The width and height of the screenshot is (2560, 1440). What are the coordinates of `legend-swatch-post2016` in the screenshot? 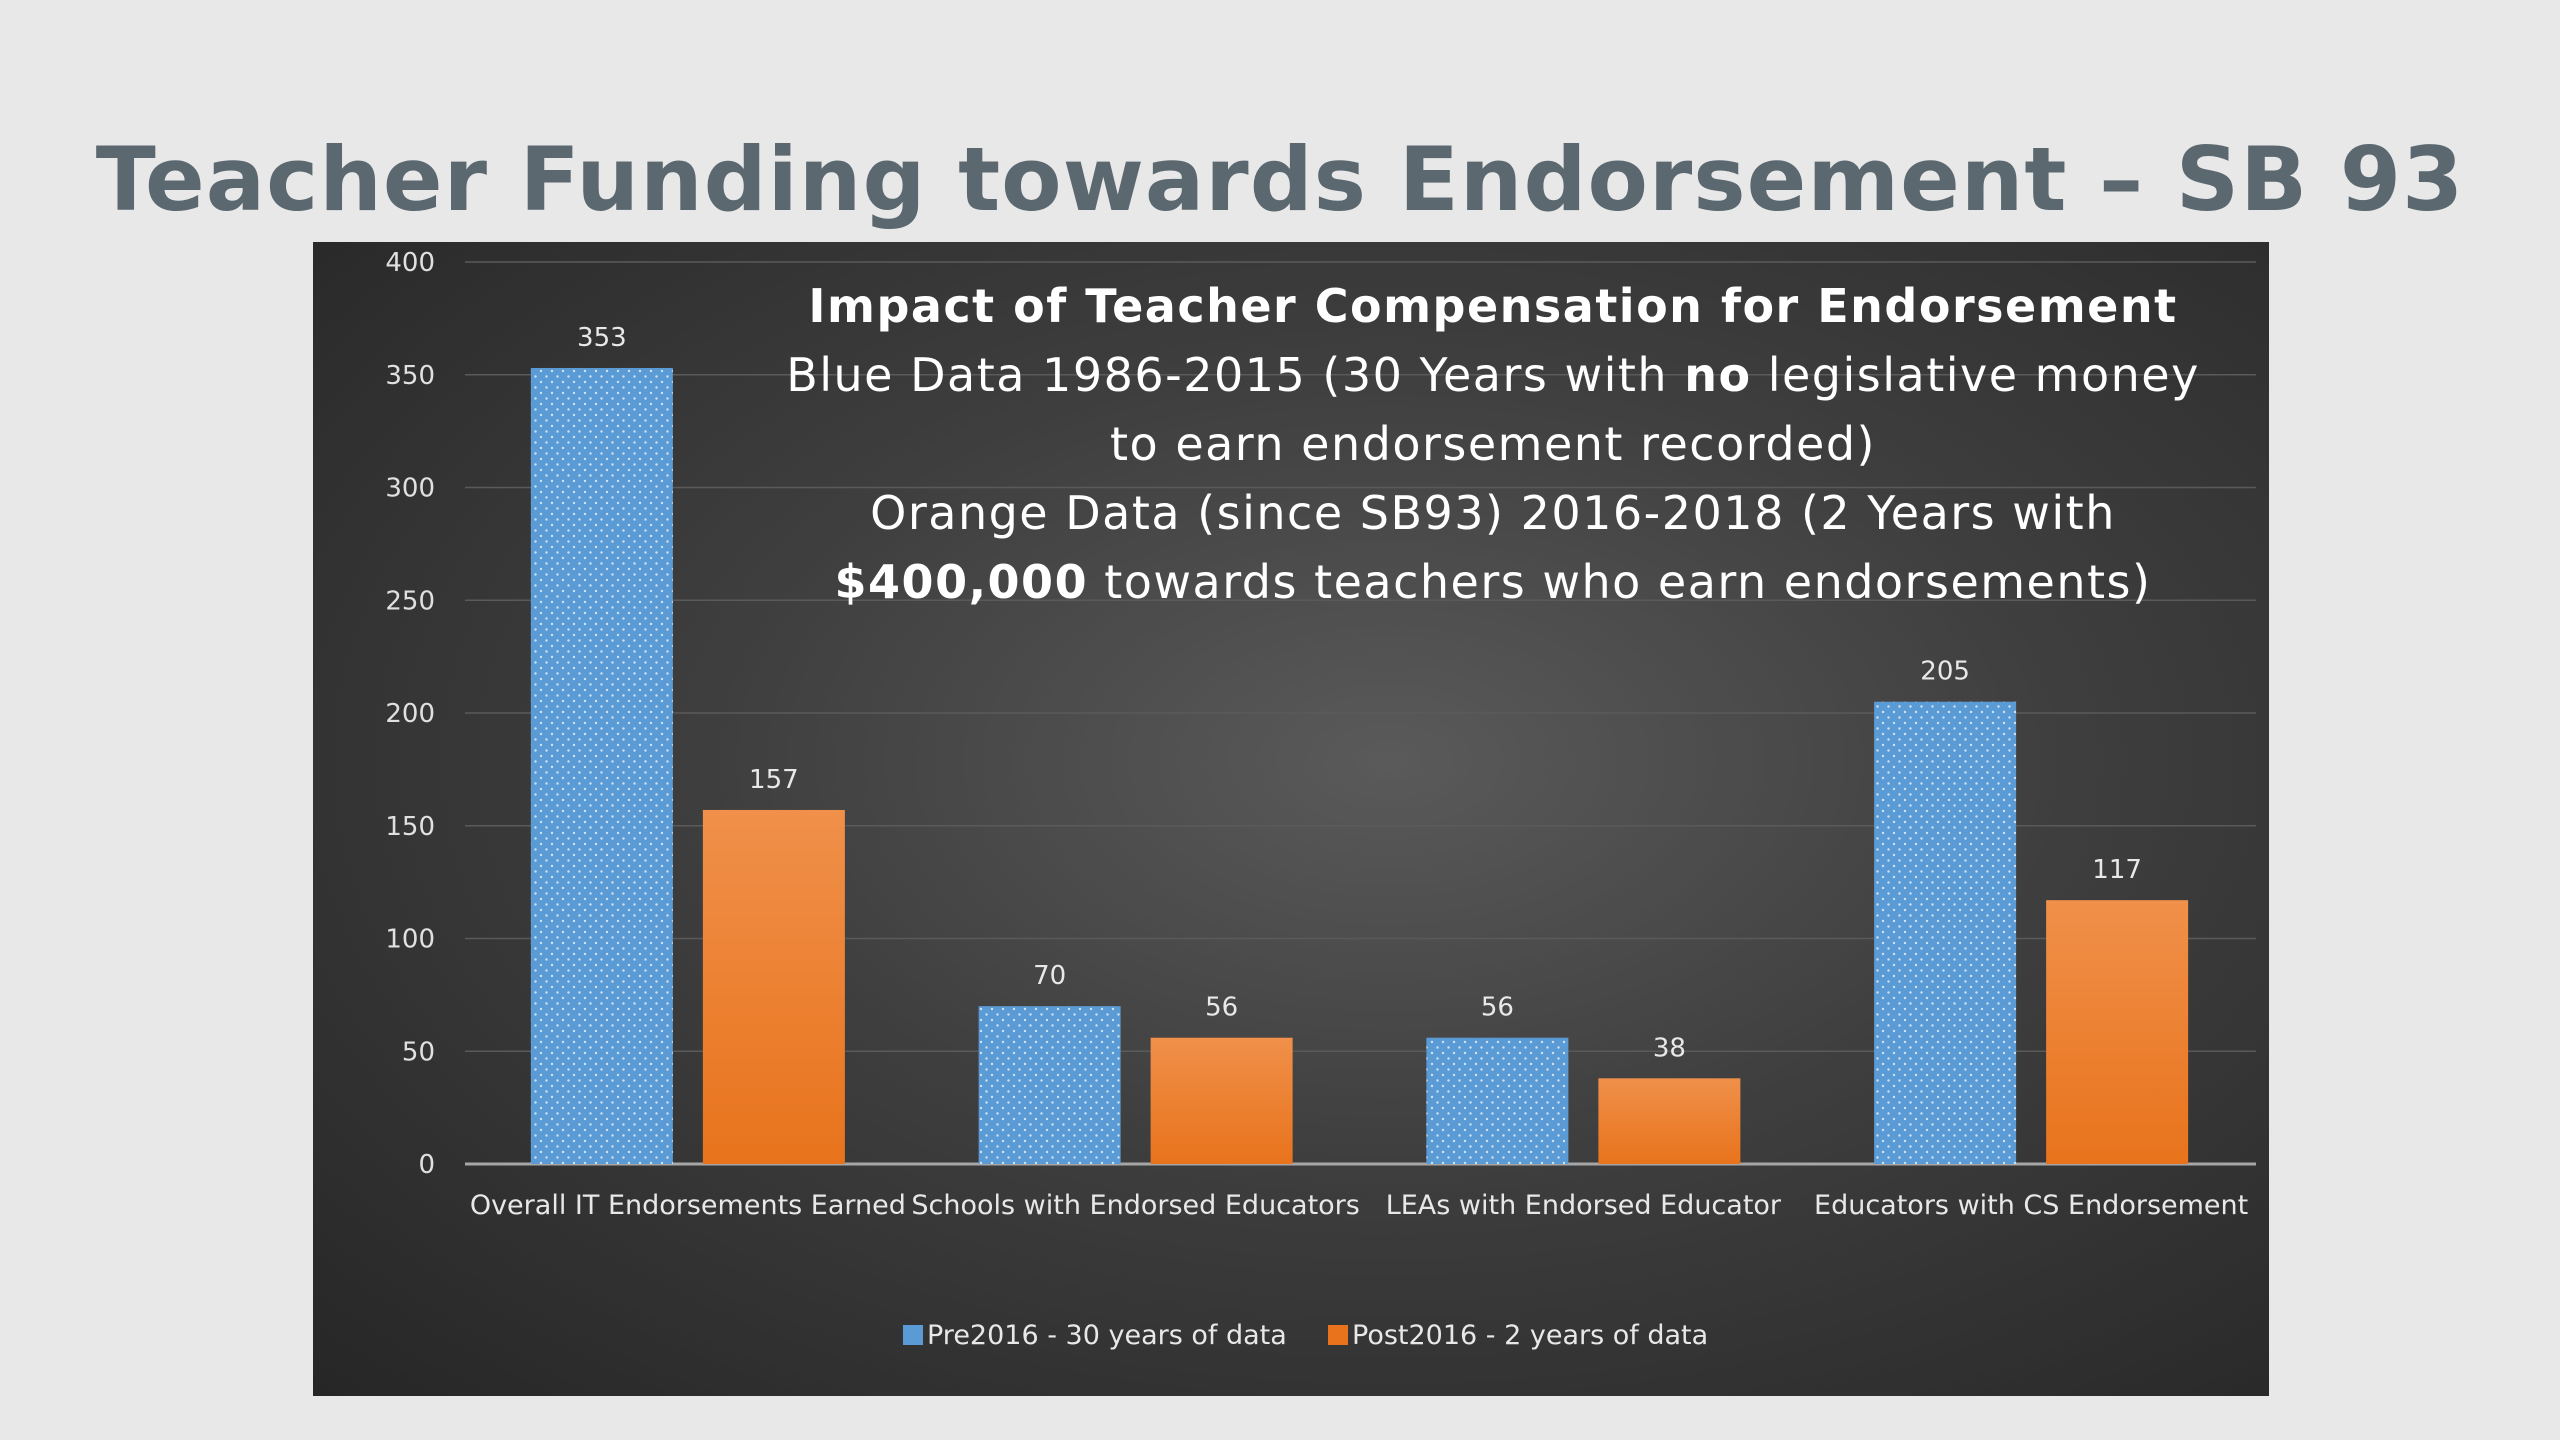 It's located at (1338, 1335).